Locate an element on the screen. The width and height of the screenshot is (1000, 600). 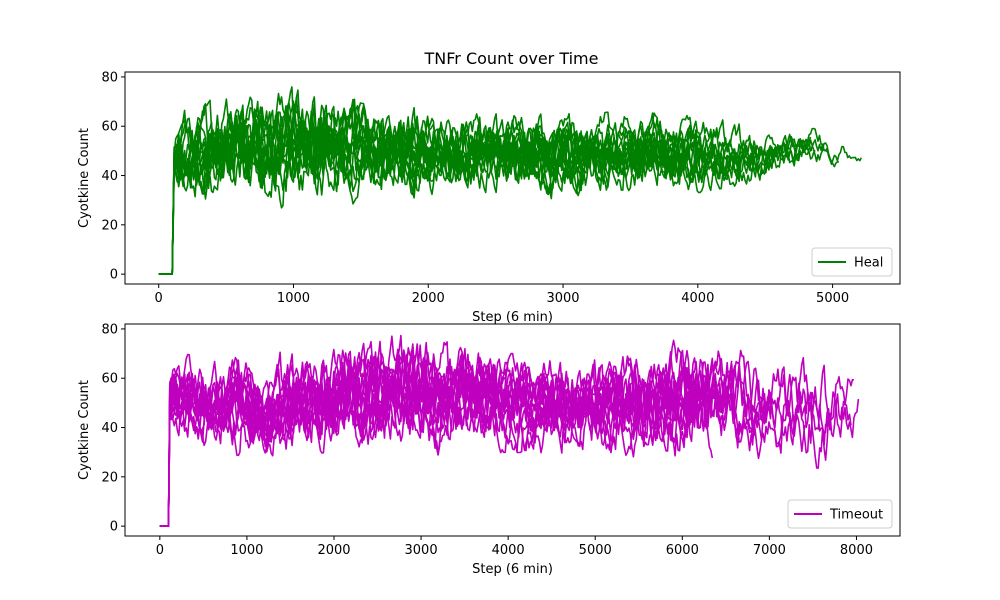
legend-label: Timeout is located at coordinates (856, 515).